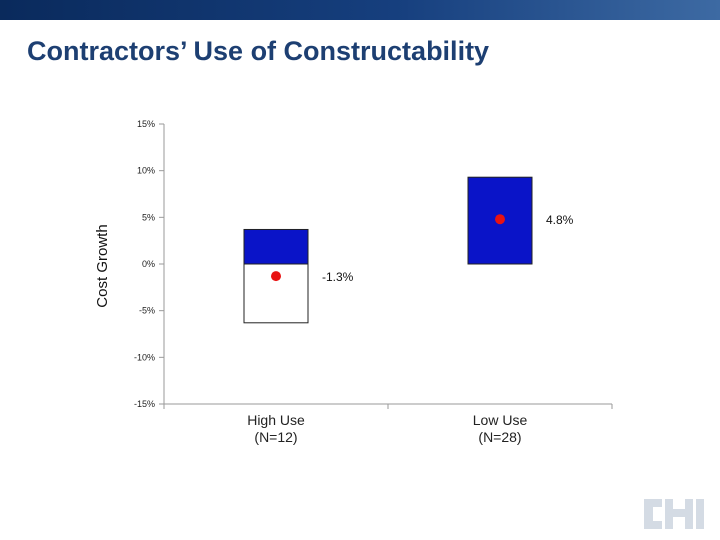 Image resolution: width=720 pixels, height=540 pixels. I want to click on y-tick-label: -5%, so click(147, 311).